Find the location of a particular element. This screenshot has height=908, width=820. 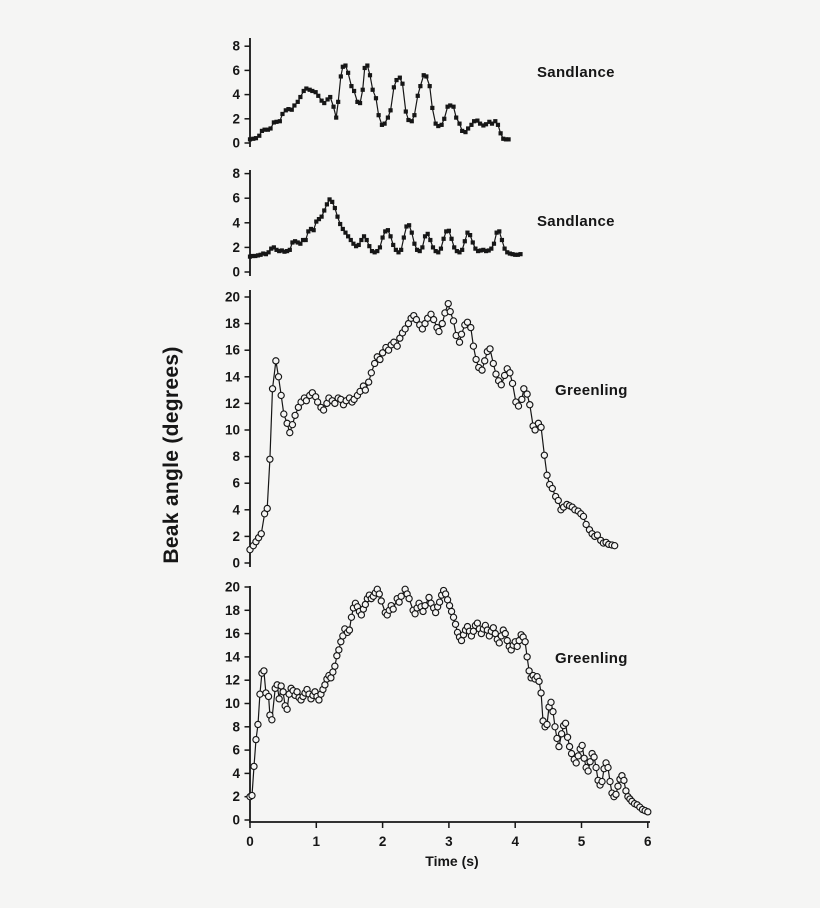

chart-panel-3: 0 2 4 6 8 10 12 14 16 18 20 is located at coordinates (438, 704).